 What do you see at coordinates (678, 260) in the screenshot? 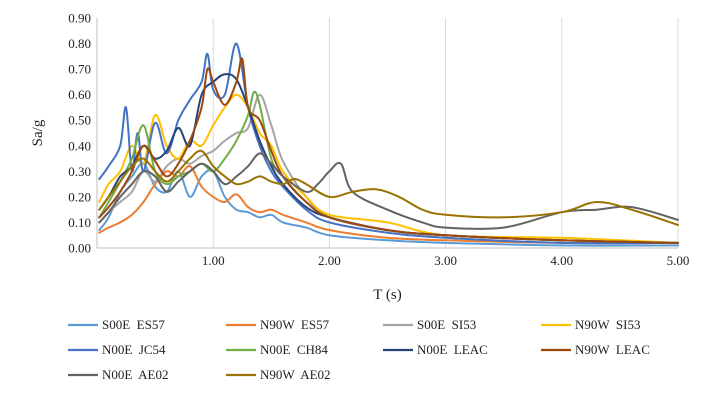
I see `x-tick-label: 5.00` at bounding box center [678, 260].